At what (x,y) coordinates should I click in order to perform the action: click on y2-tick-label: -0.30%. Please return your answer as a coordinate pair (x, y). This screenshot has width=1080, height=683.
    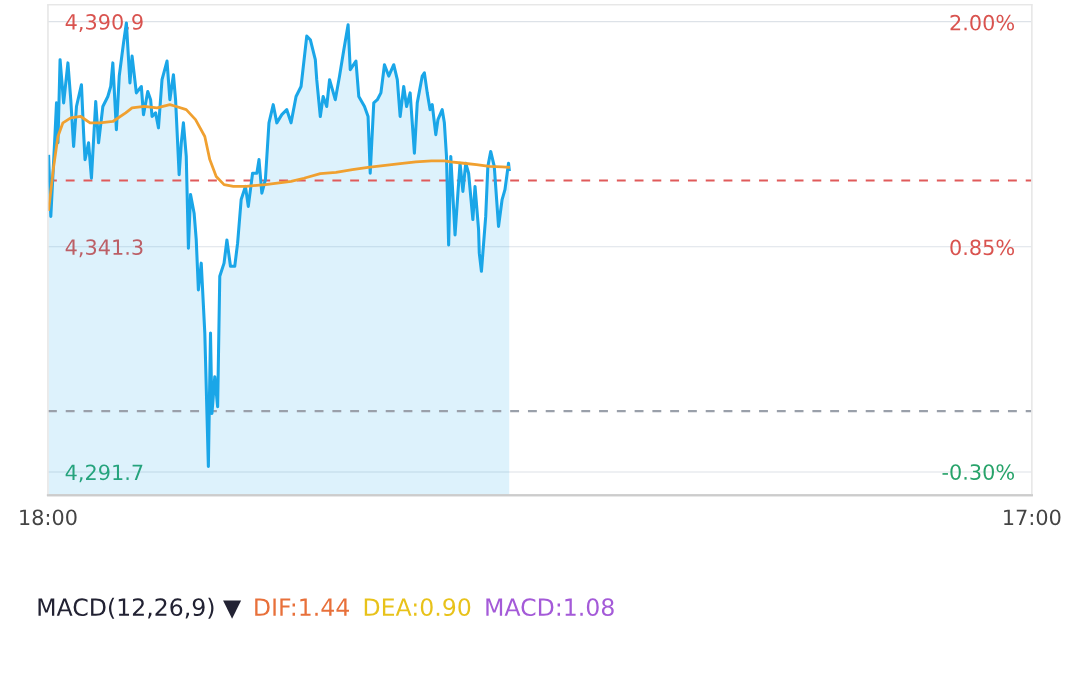
    Looking at the image, I should click on (978, 472).